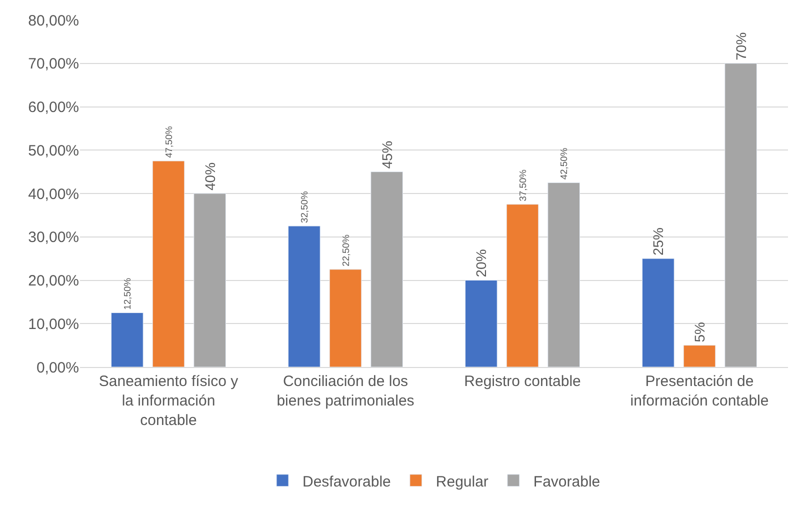 The height and width of the screenshot is (509, 808). I want to click on data-label: 25%, so click(658, 242).